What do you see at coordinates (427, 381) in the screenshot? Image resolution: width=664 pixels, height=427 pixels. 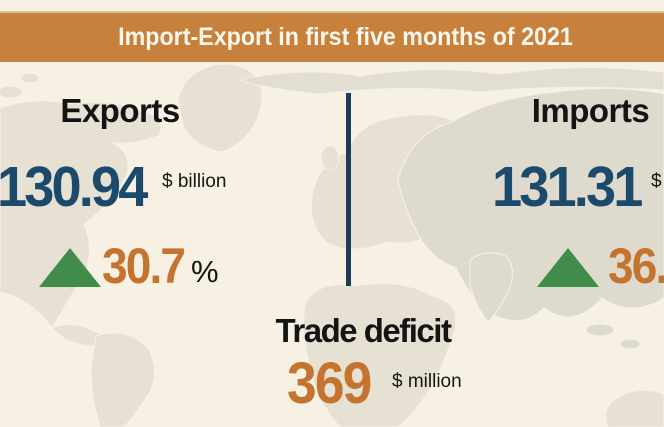 I see `trade-deficit-unit: $ million` at bounding box center [427, 381].